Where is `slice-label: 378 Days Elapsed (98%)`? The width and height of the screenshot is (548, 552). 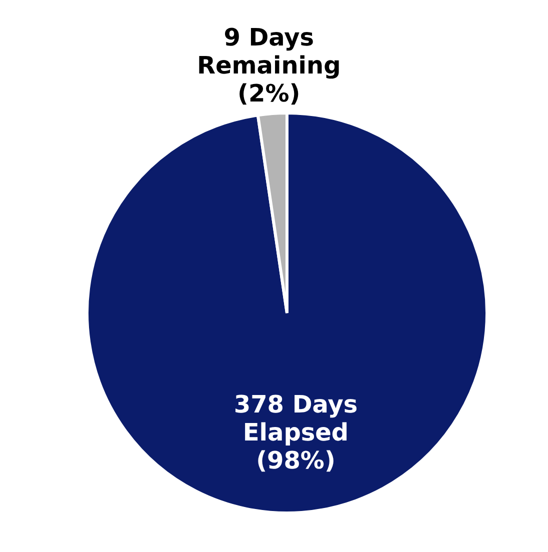 slice-label: 378 Days Elapsed (98%) is located at coordinates (296, 432).